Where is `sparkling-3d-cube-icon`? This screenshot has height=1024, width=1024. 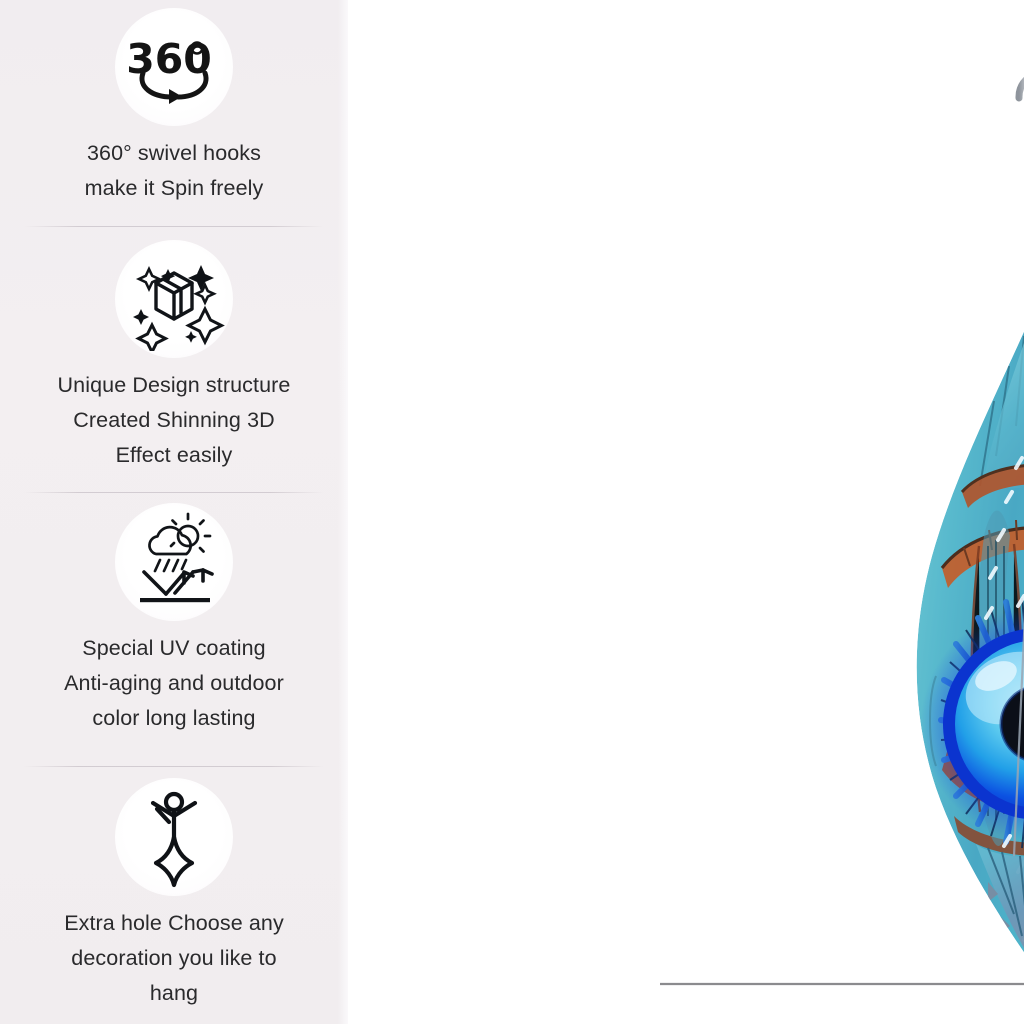 sparkling-3d-cube-icon is located at coordinates (174, 299).